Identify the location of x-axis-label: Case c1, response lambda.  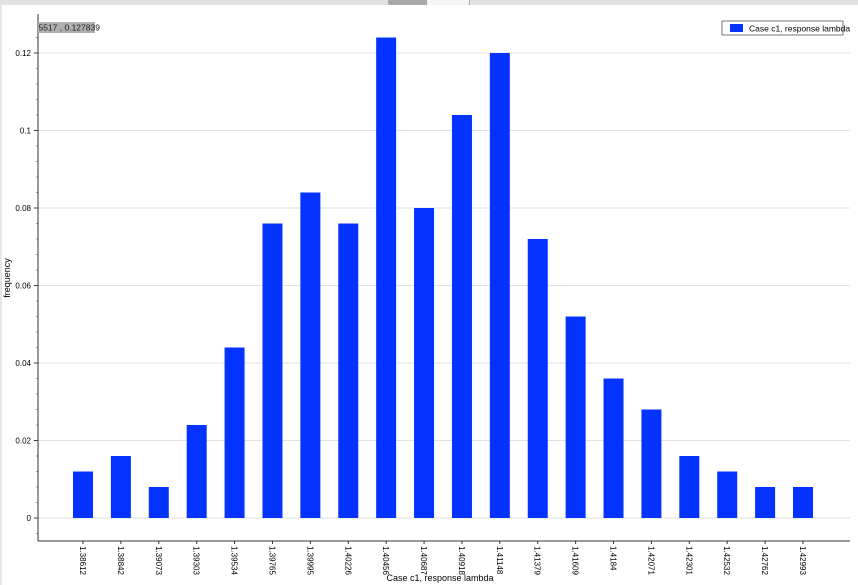
(439, 578).